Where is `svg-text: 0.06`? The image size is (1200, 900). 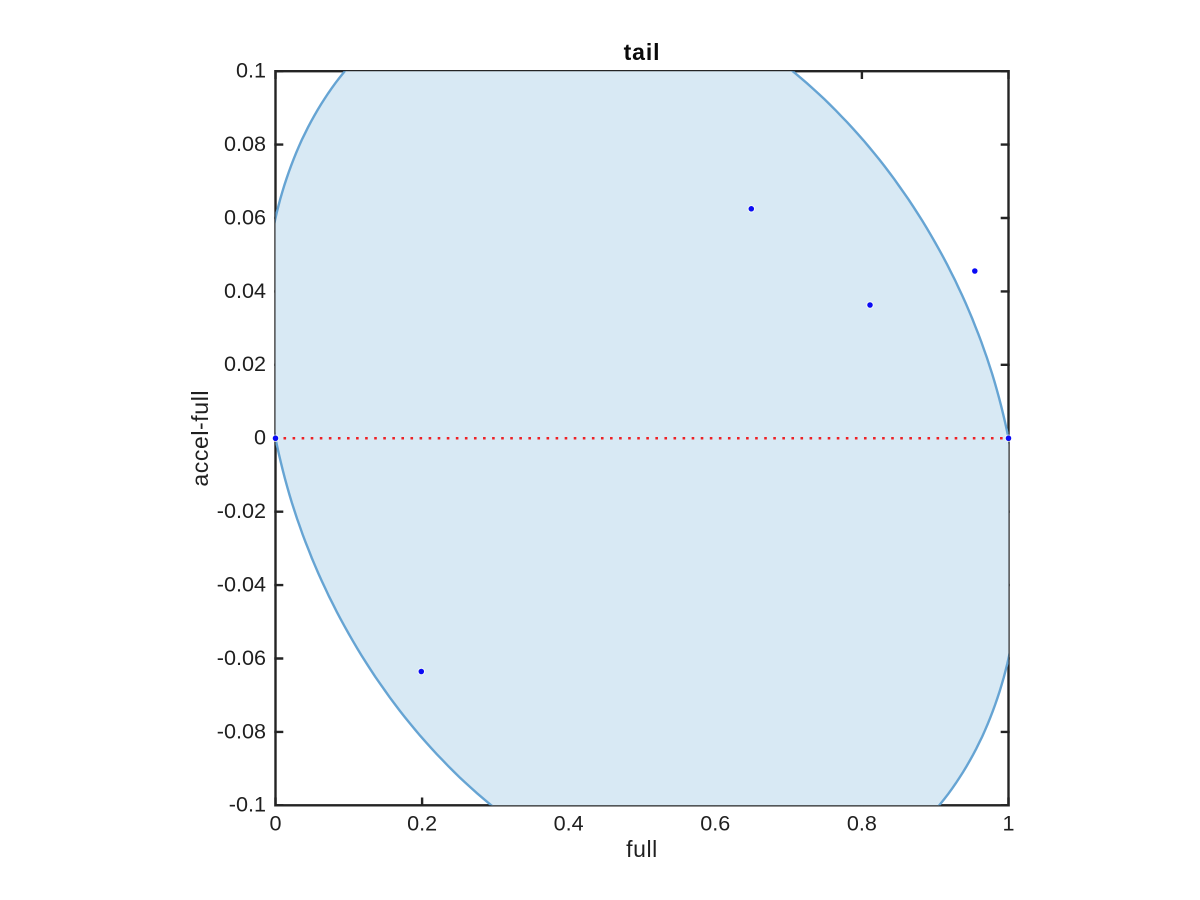 svg-text: 0.06 is located at coordinates (245, 216).